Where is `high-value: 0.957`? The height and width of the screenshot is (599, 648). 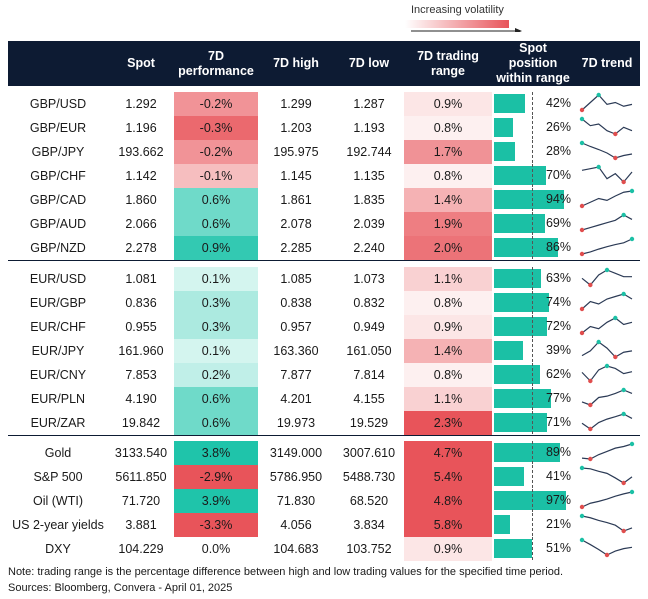 high-value: 0.957 is located at coordinates (296, 326).